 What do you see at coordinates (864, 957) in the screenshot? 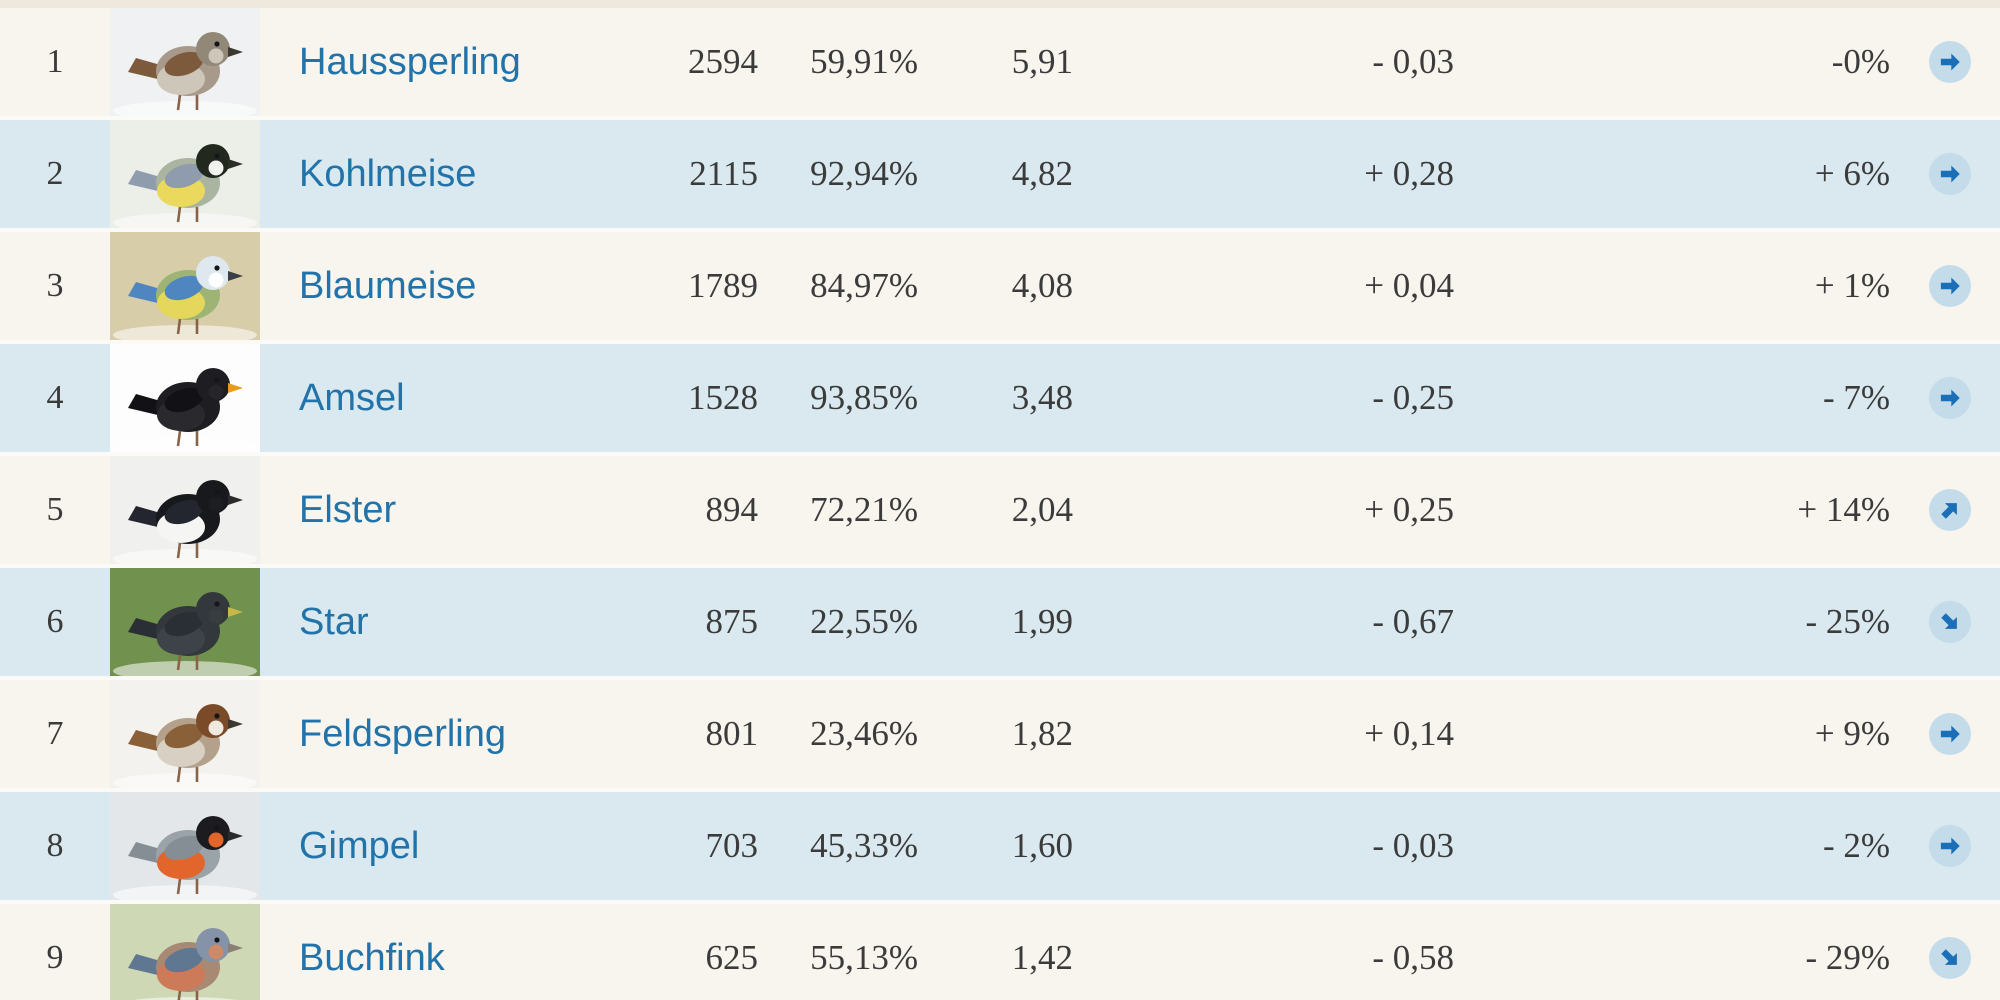
I see `share-percent-value: 55,13%` at bounding box center [864, 957].